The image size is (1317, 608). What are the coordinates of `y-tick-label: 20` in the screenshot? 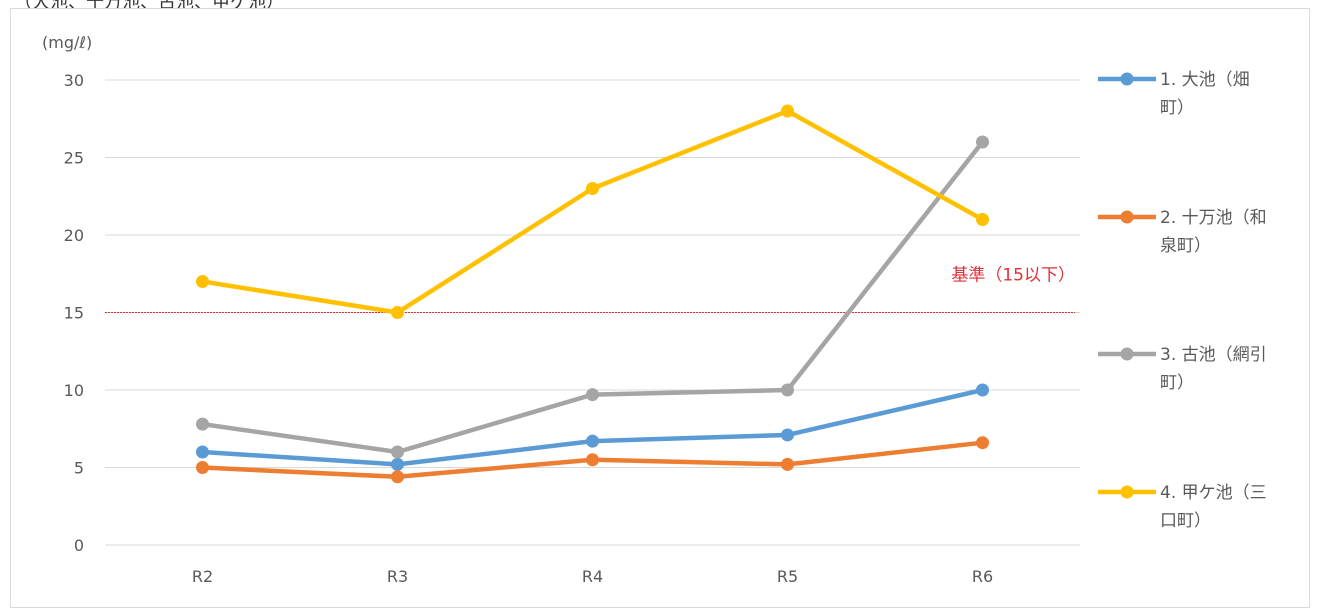 It's located at (74, 235).